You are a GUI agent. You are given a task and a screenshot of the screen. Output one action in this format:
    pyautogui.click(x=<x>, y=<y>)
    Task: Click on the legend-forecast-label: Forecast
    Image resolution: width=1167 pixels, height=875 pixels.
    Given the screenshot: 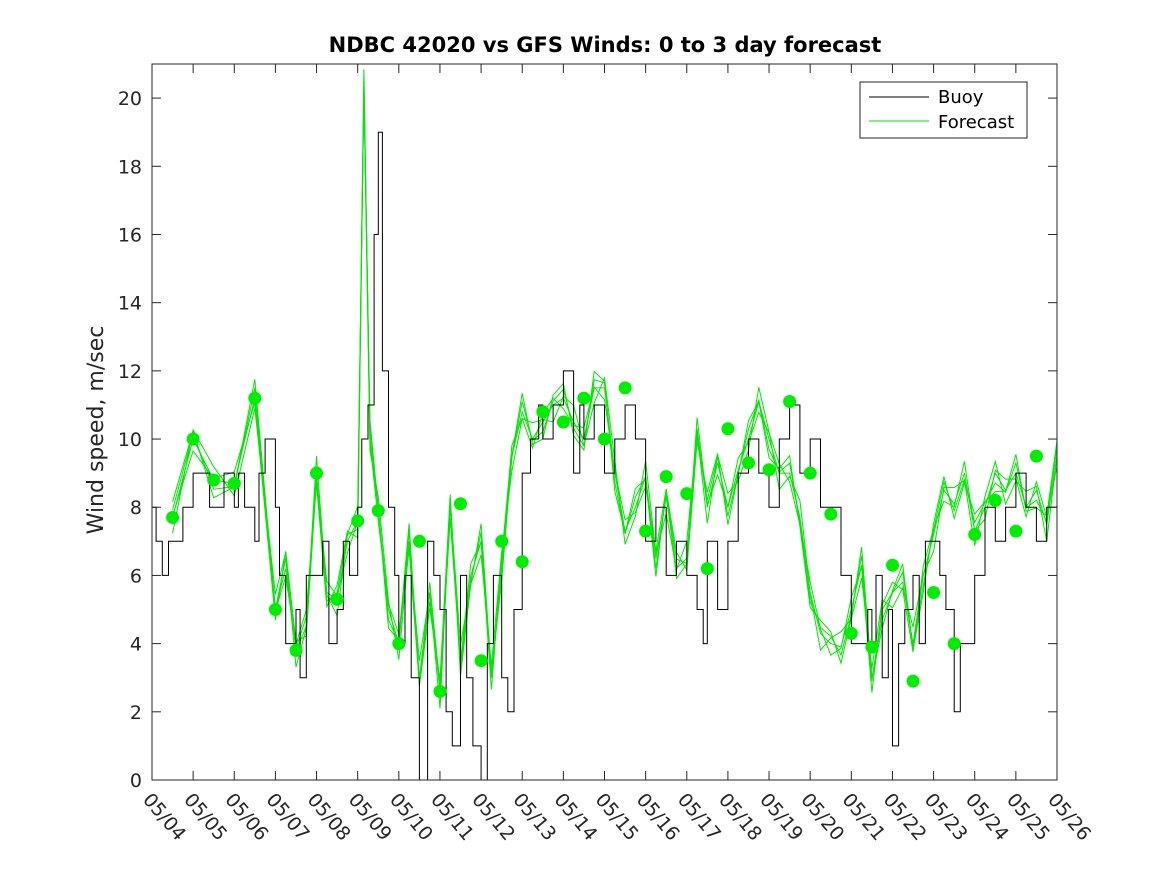 What is the action you would take?
    pyautogui.click(x=976, y=122)
    